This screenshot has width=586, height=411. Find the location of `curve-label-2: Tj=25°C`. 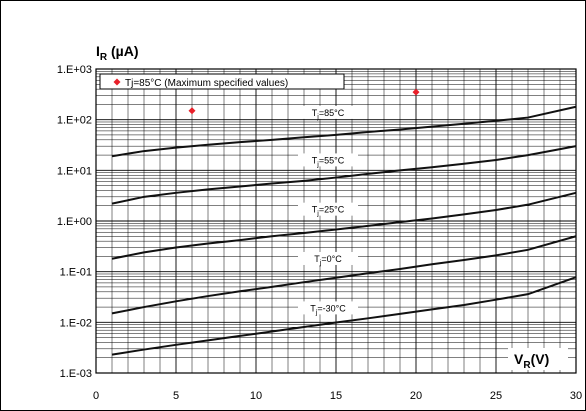

curve-label-2: Tj=25°C is located at coordinates (328, 211).